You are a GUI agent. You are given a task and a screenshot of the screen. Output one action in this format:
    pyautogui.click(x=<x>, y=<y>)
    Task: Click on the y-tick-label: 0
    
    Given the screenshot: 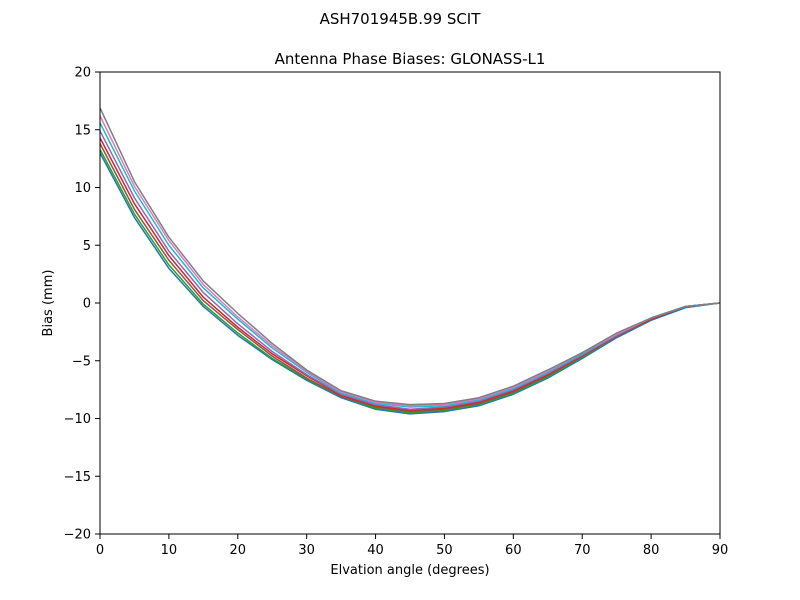 What is the action you would take?
    pyautogui.click(x=87, y=304)
    